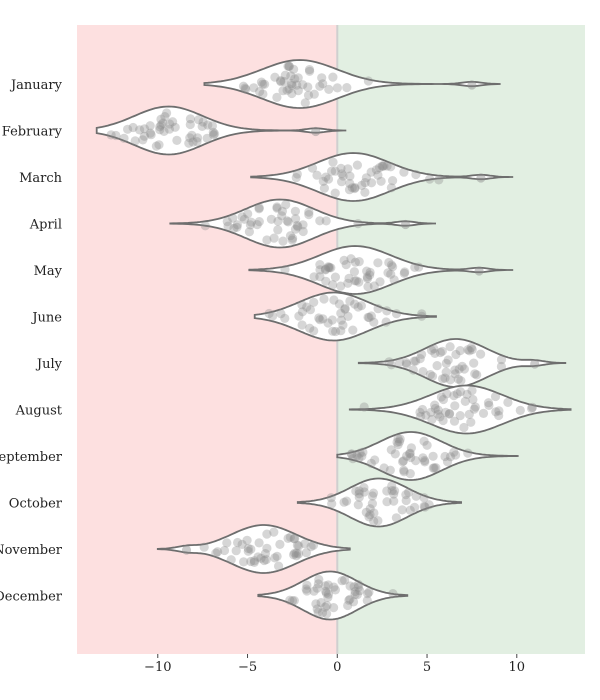  What do you see at coordinates (334, 664) in the screenshot?
I see `x-axis: −10 −5 0 5 10` at bounding box center [334, 664].